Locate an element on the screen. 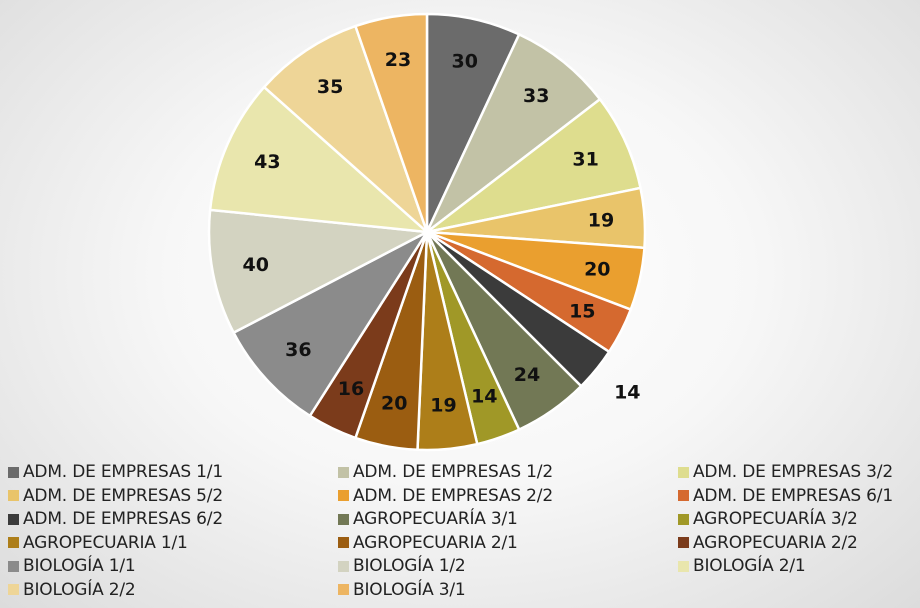 The width and height of the screenshot is (920, 608). legend-item: AGROPECUARIA 2/1 is located at coordinates (428, 543).